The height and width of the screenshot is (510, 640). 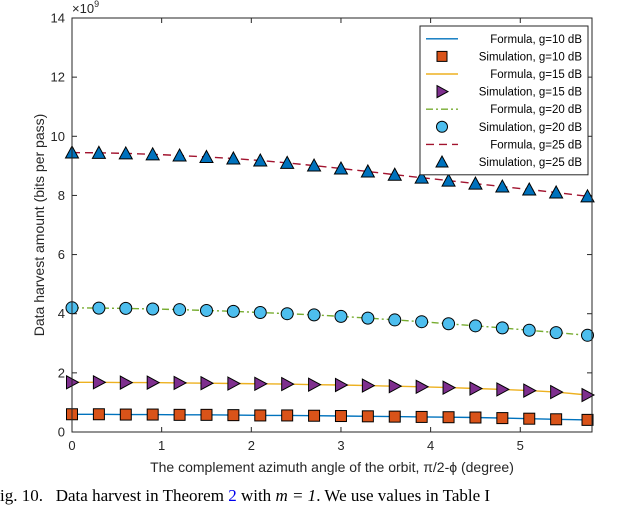 What do you see at coordinates (61, 313) in the screenshot?
I see `y-tick-label-2: 4` at bounding box center [61, 313].